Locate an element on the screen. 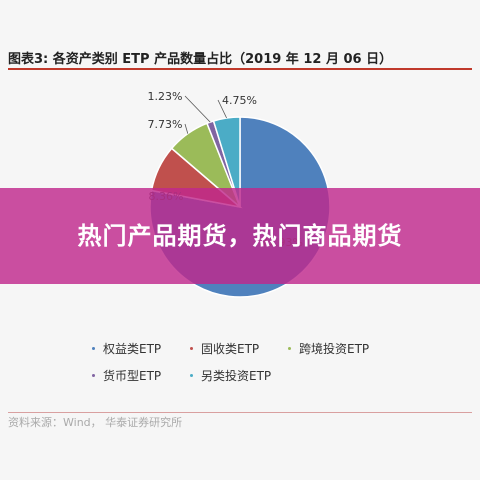  legend-label: 权益类ETP is located at coordinates (132, 349).